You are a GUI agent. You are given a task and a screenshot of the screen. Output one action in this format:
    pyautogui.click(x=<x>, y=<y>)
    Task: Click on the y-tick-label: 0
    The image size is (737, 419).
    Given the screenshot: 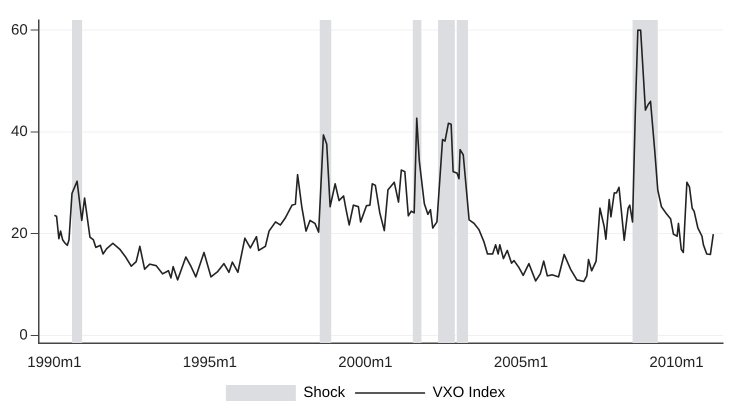 What is the action you would take?
    pyautogui.click(x=23, y=335)
    